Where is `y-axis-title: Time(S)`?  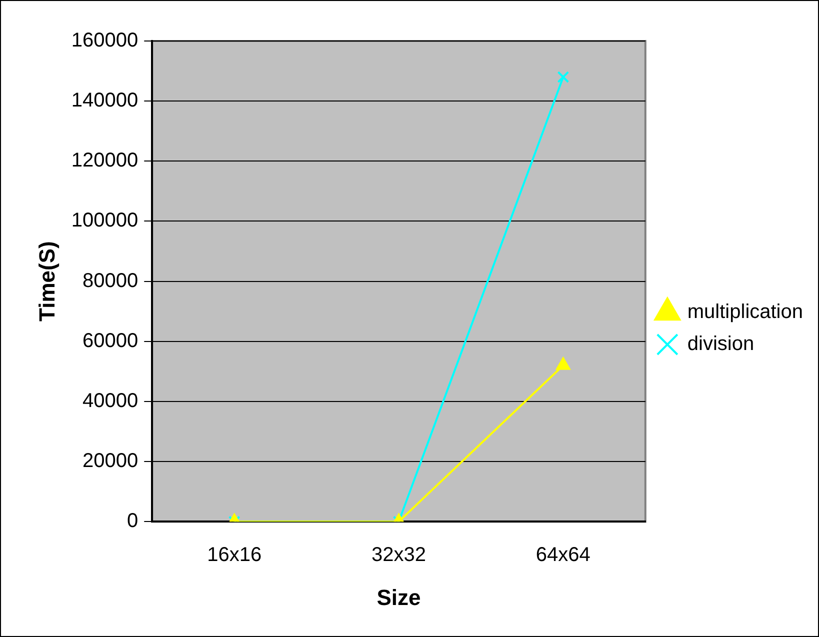
y-axis-title: Time(S) is located at coordinates (47, 281).